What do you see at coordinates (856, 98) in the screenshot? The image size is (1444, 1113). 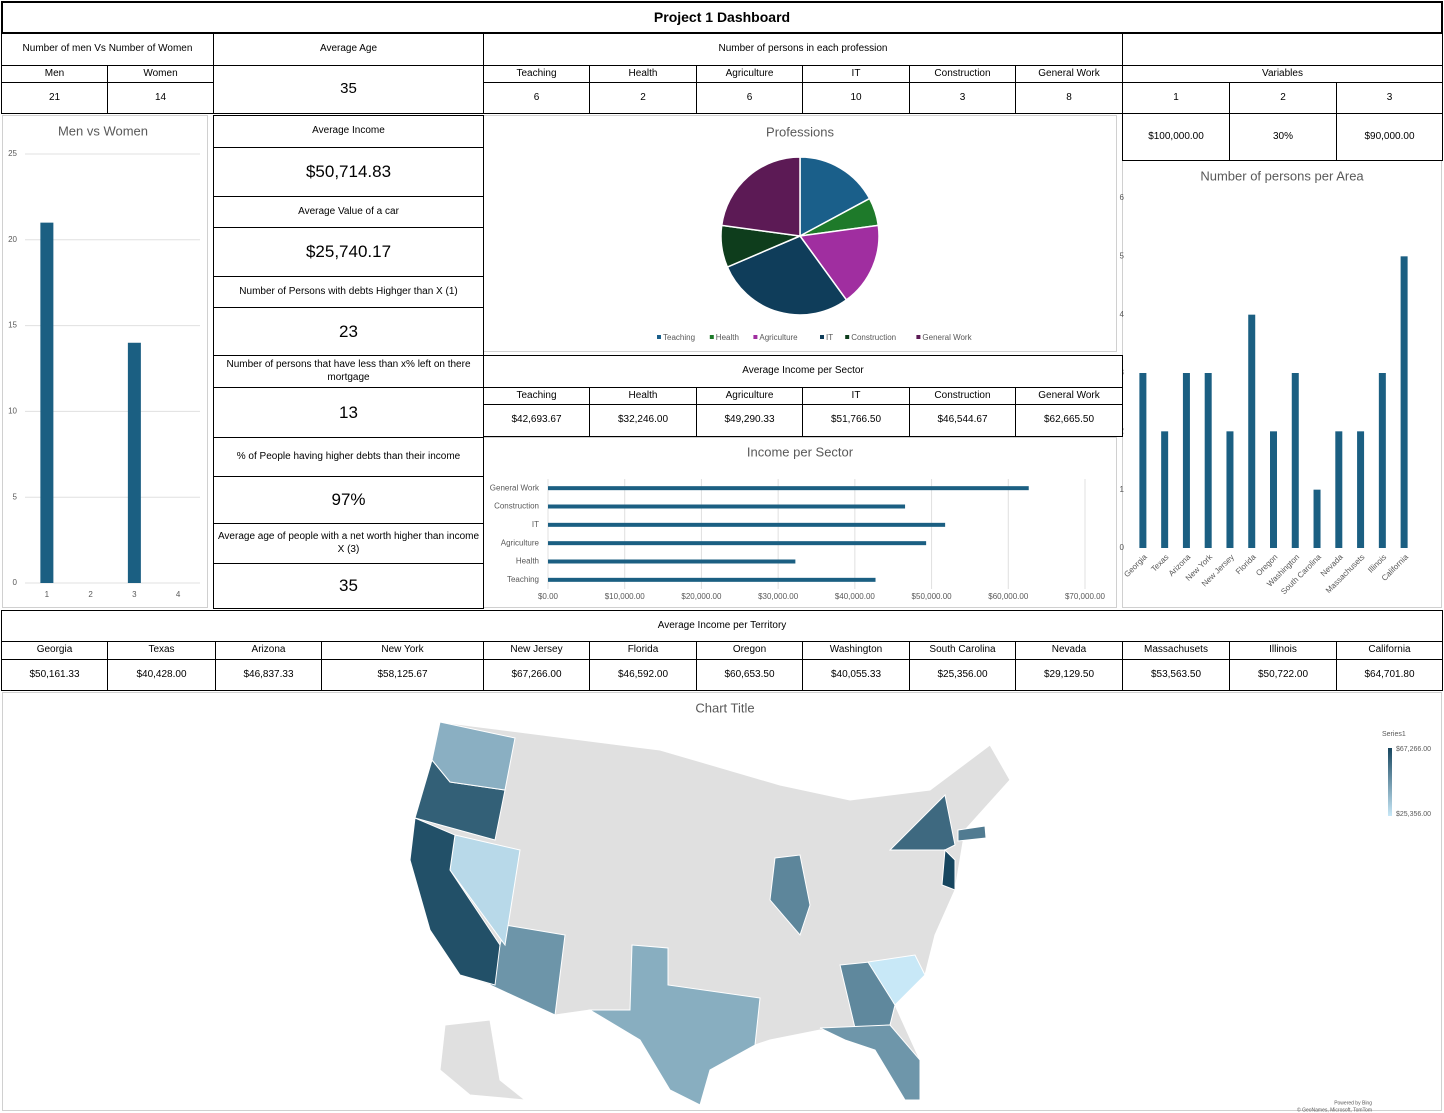 I see `value-cell: 10` at bounding box center [856, 98].